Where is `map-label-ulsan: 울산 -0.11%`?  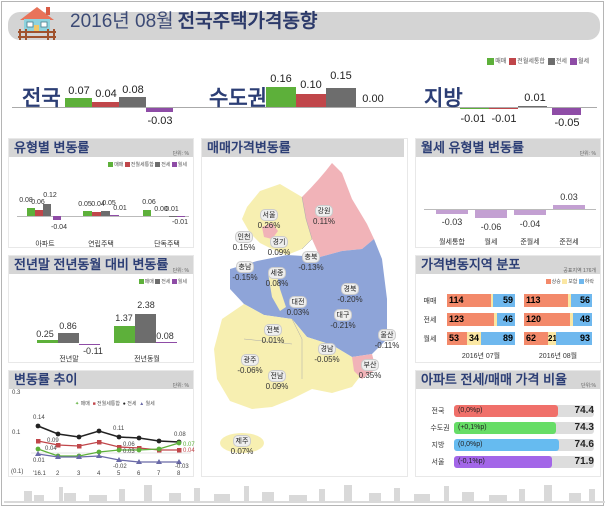
map-label-ulsan: 울산 -0.11% is located at coordinates (387, 339).